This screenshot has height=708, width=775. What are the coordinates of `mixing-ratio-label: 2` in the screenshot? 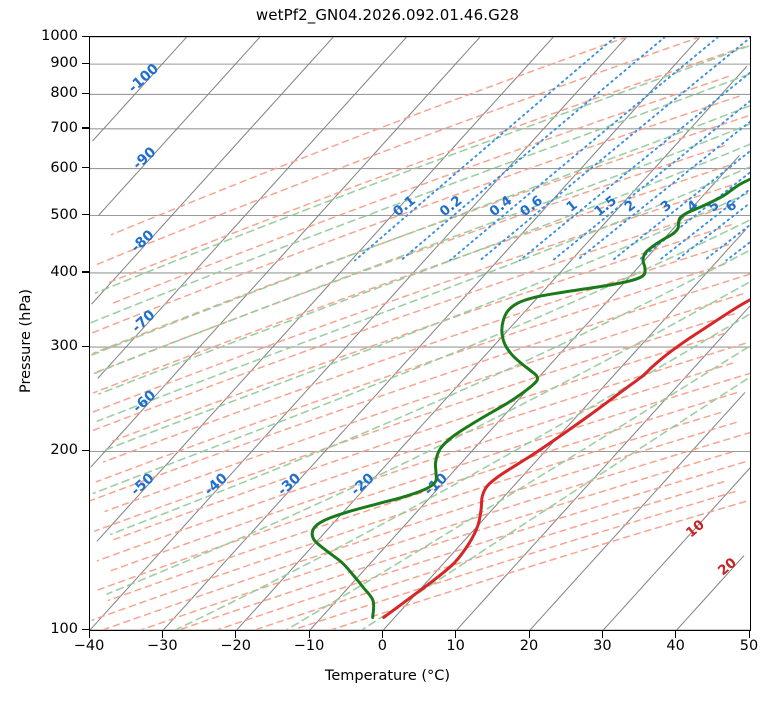 It's located at (630, 206).